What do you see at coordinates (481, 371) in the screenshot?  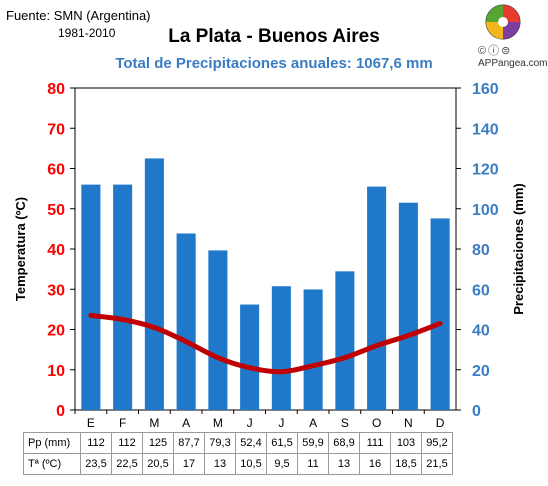 I see `right-axis-tick-label: 20` at bounding box center [481, 371].